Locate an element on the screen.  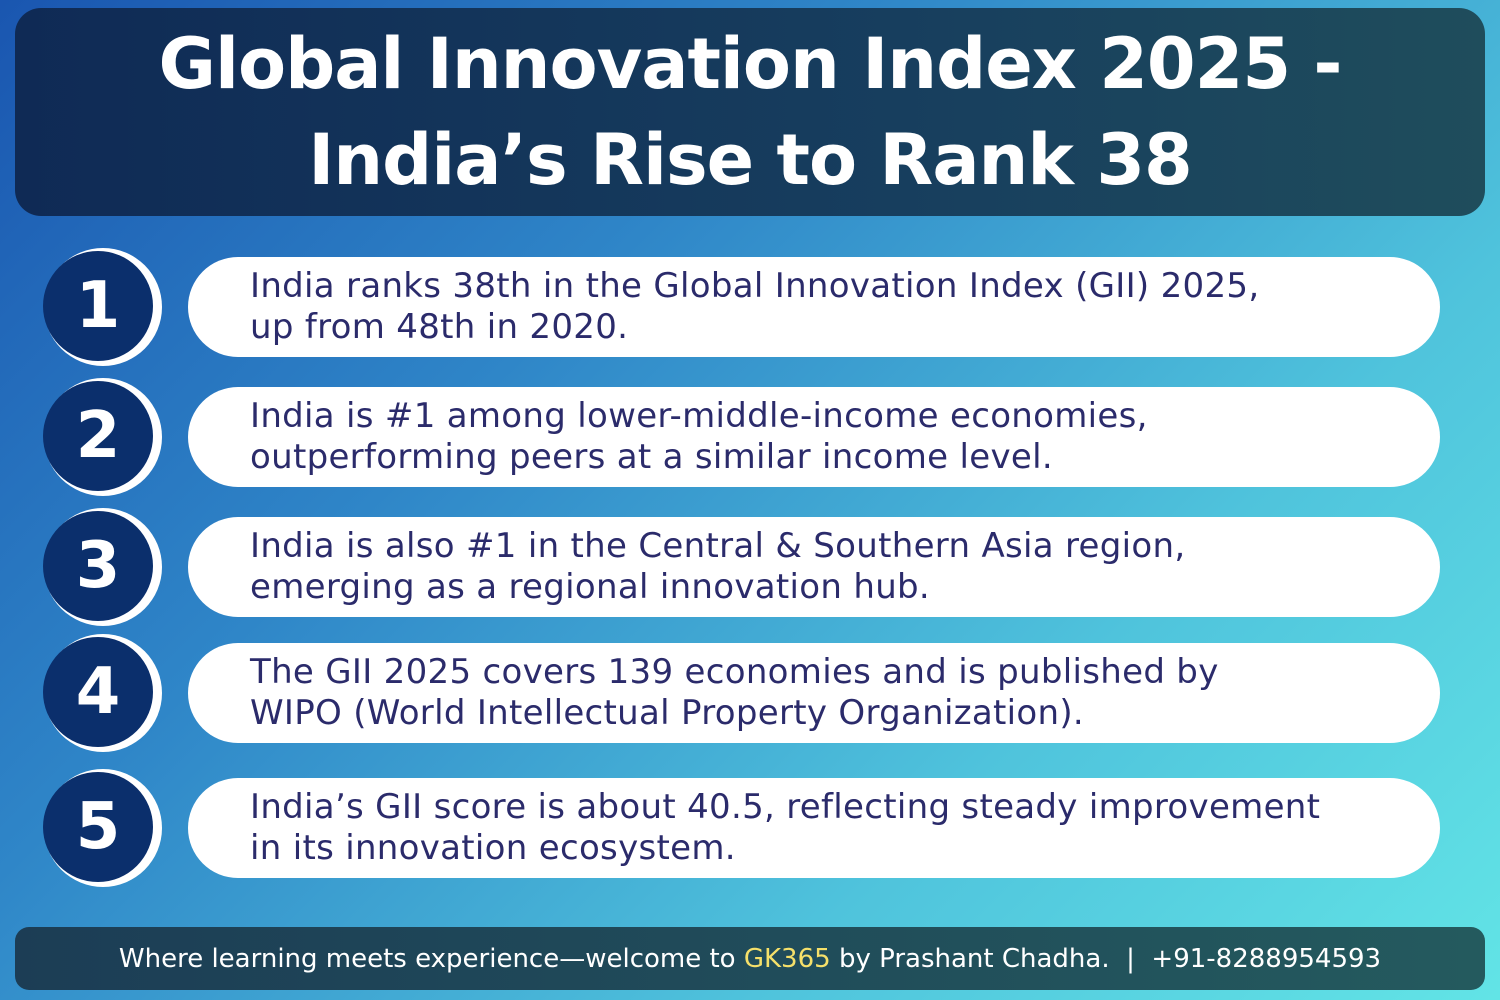
title-line-2: India’s Rise to Rank 38 is located at coordinates (750, 160).